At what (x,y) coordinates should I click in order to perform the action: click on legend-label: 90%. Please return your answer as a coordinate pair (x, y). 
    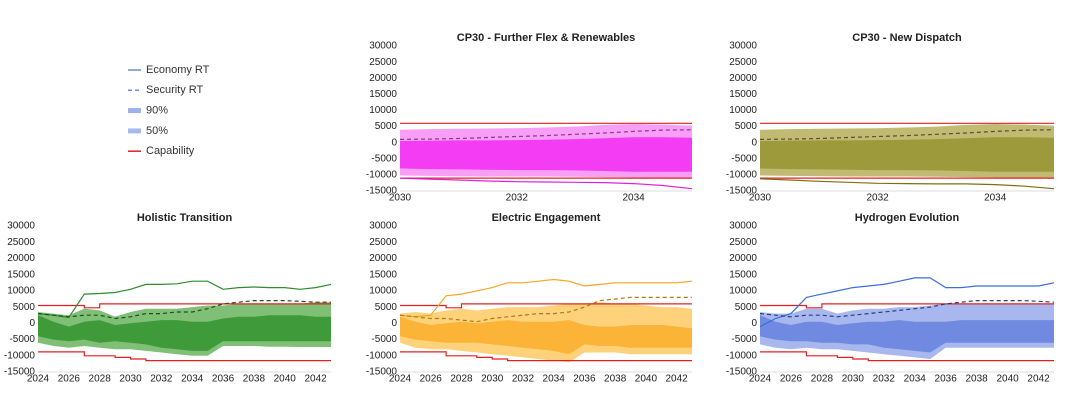
    Looking at the image, I should click on (157, 111).